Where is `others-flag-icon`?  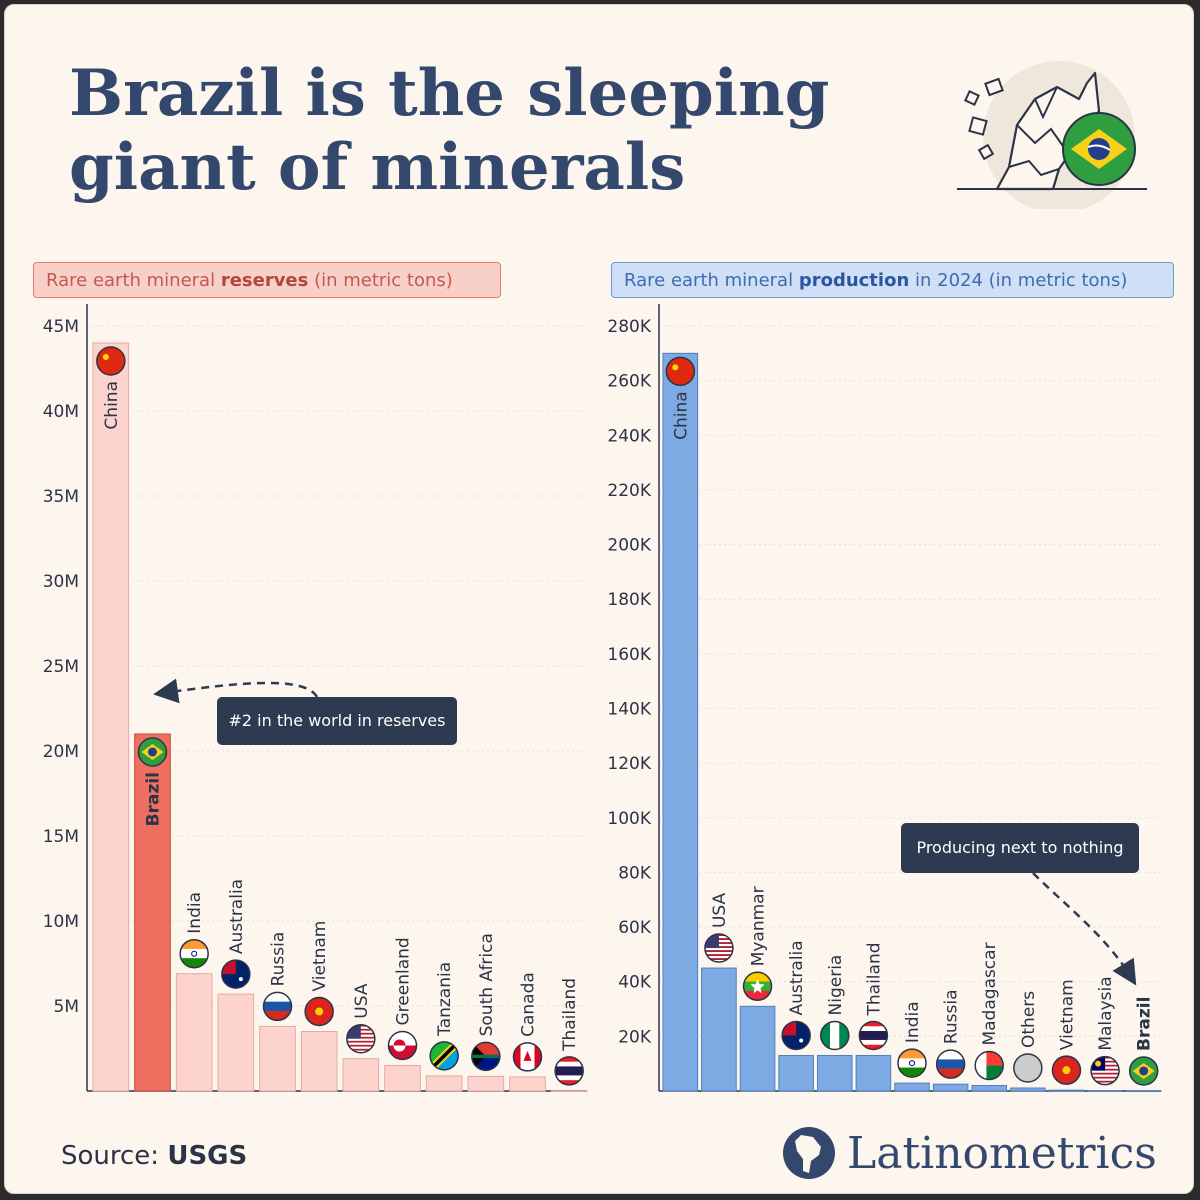
others-flag-icon is located at coordinates (1028, 1068).